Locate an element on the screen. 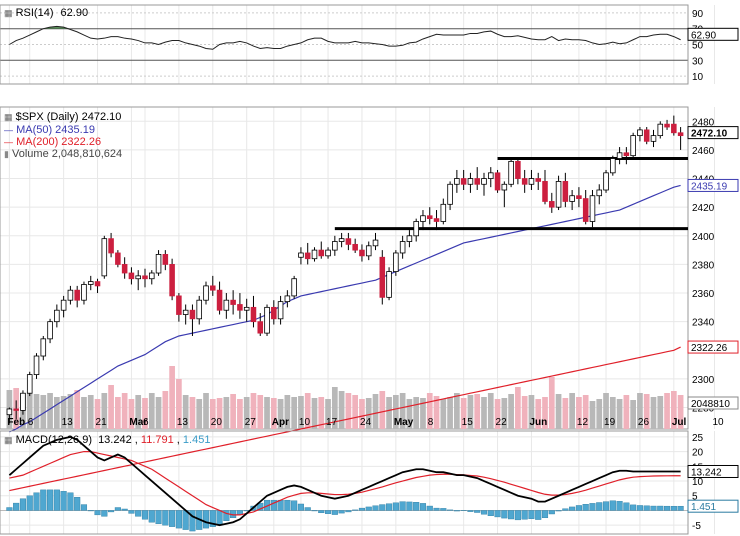  volume-legend-icon: ▮ is located at coordinates (6, 154).